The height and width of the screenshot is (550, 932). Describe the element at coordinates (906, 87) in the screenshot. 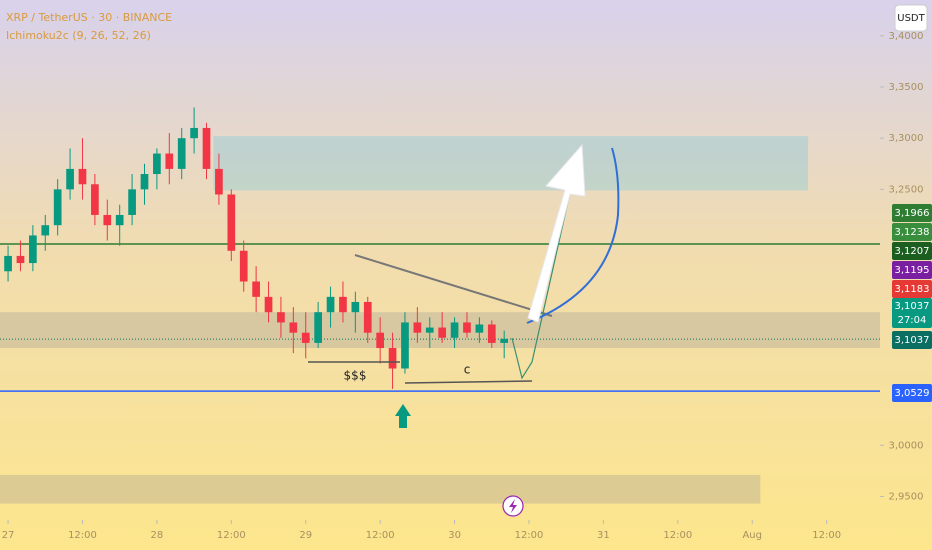

I see `y-tick-label: 3,3500` at that location.